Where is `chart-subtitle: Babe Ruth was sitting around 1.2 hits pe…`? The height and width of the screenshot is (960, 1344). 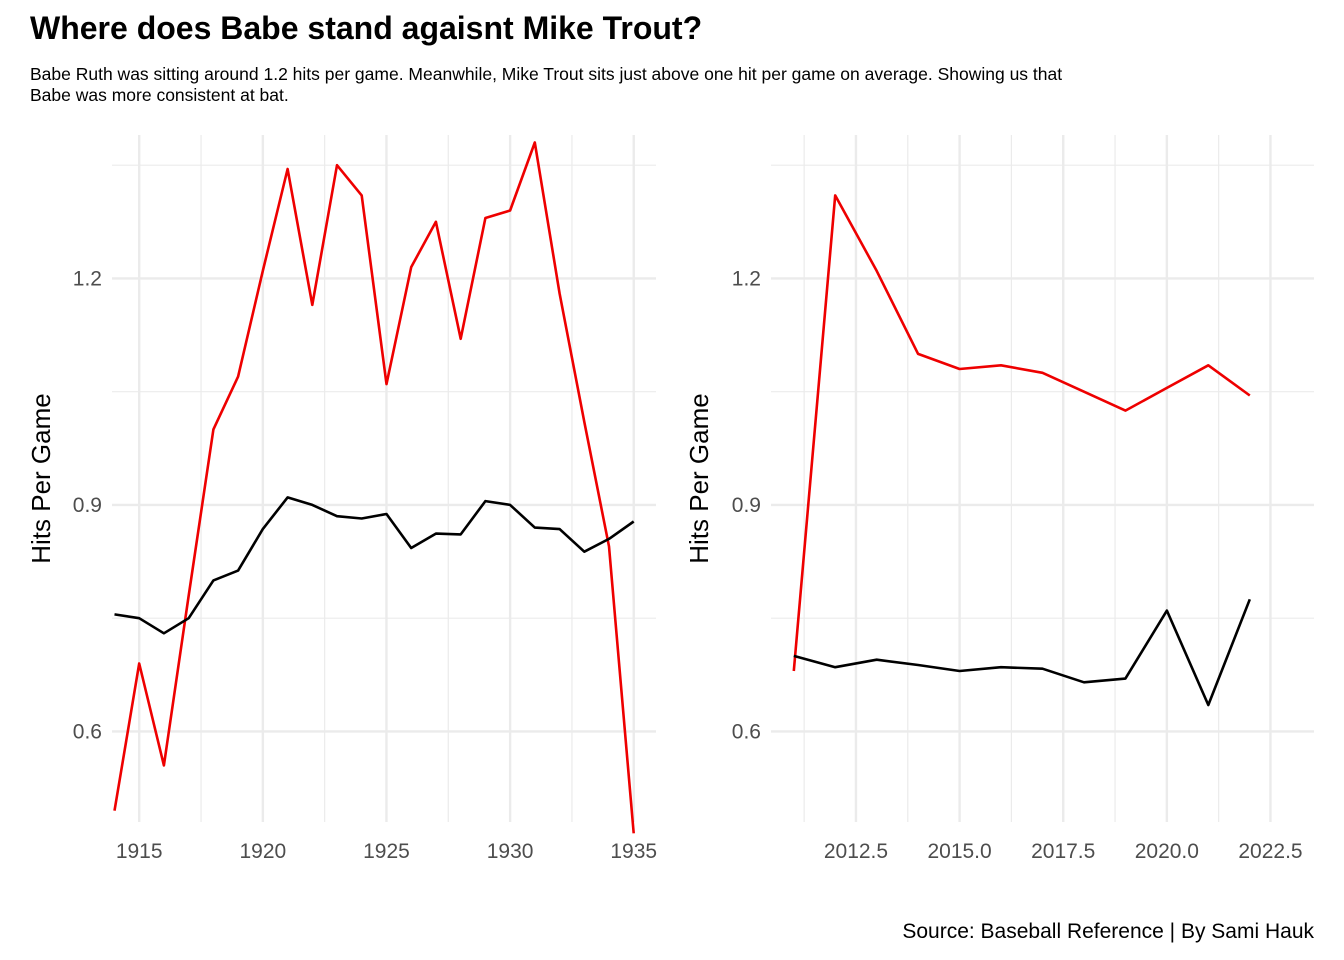
chart-subtitle: Babe Ruth was sitting around 1.2 hits pe… is located at coordinates (546, 84).